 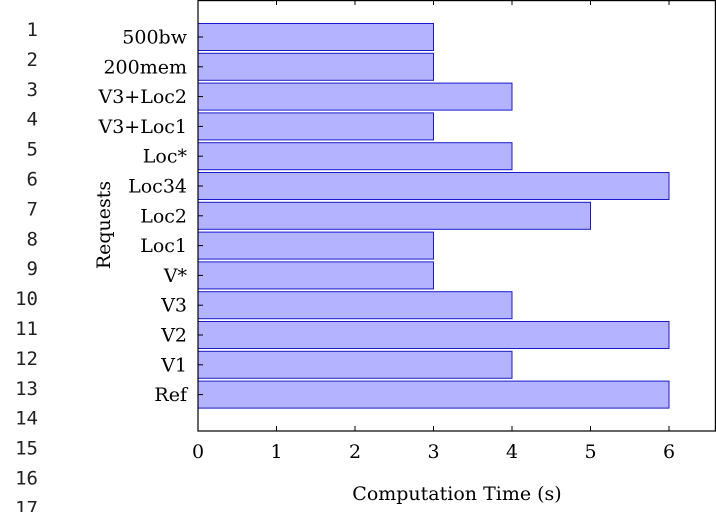 I want to click on bar-loc-, so click(x=355, y=156).